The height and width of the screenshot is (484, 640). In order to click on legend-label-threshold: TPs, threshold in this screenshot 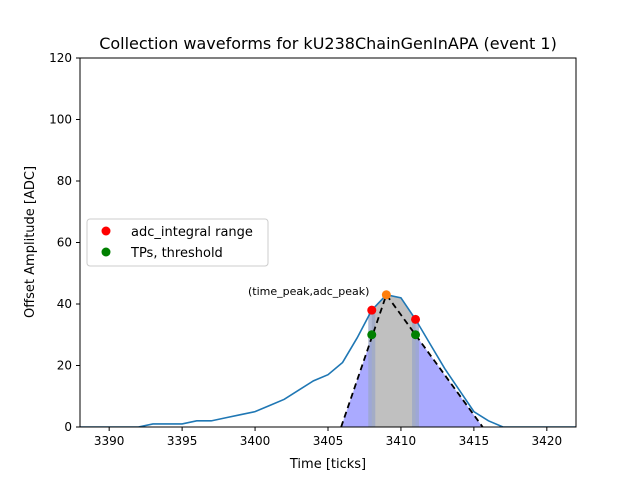, I will do `click(176, 253)`.